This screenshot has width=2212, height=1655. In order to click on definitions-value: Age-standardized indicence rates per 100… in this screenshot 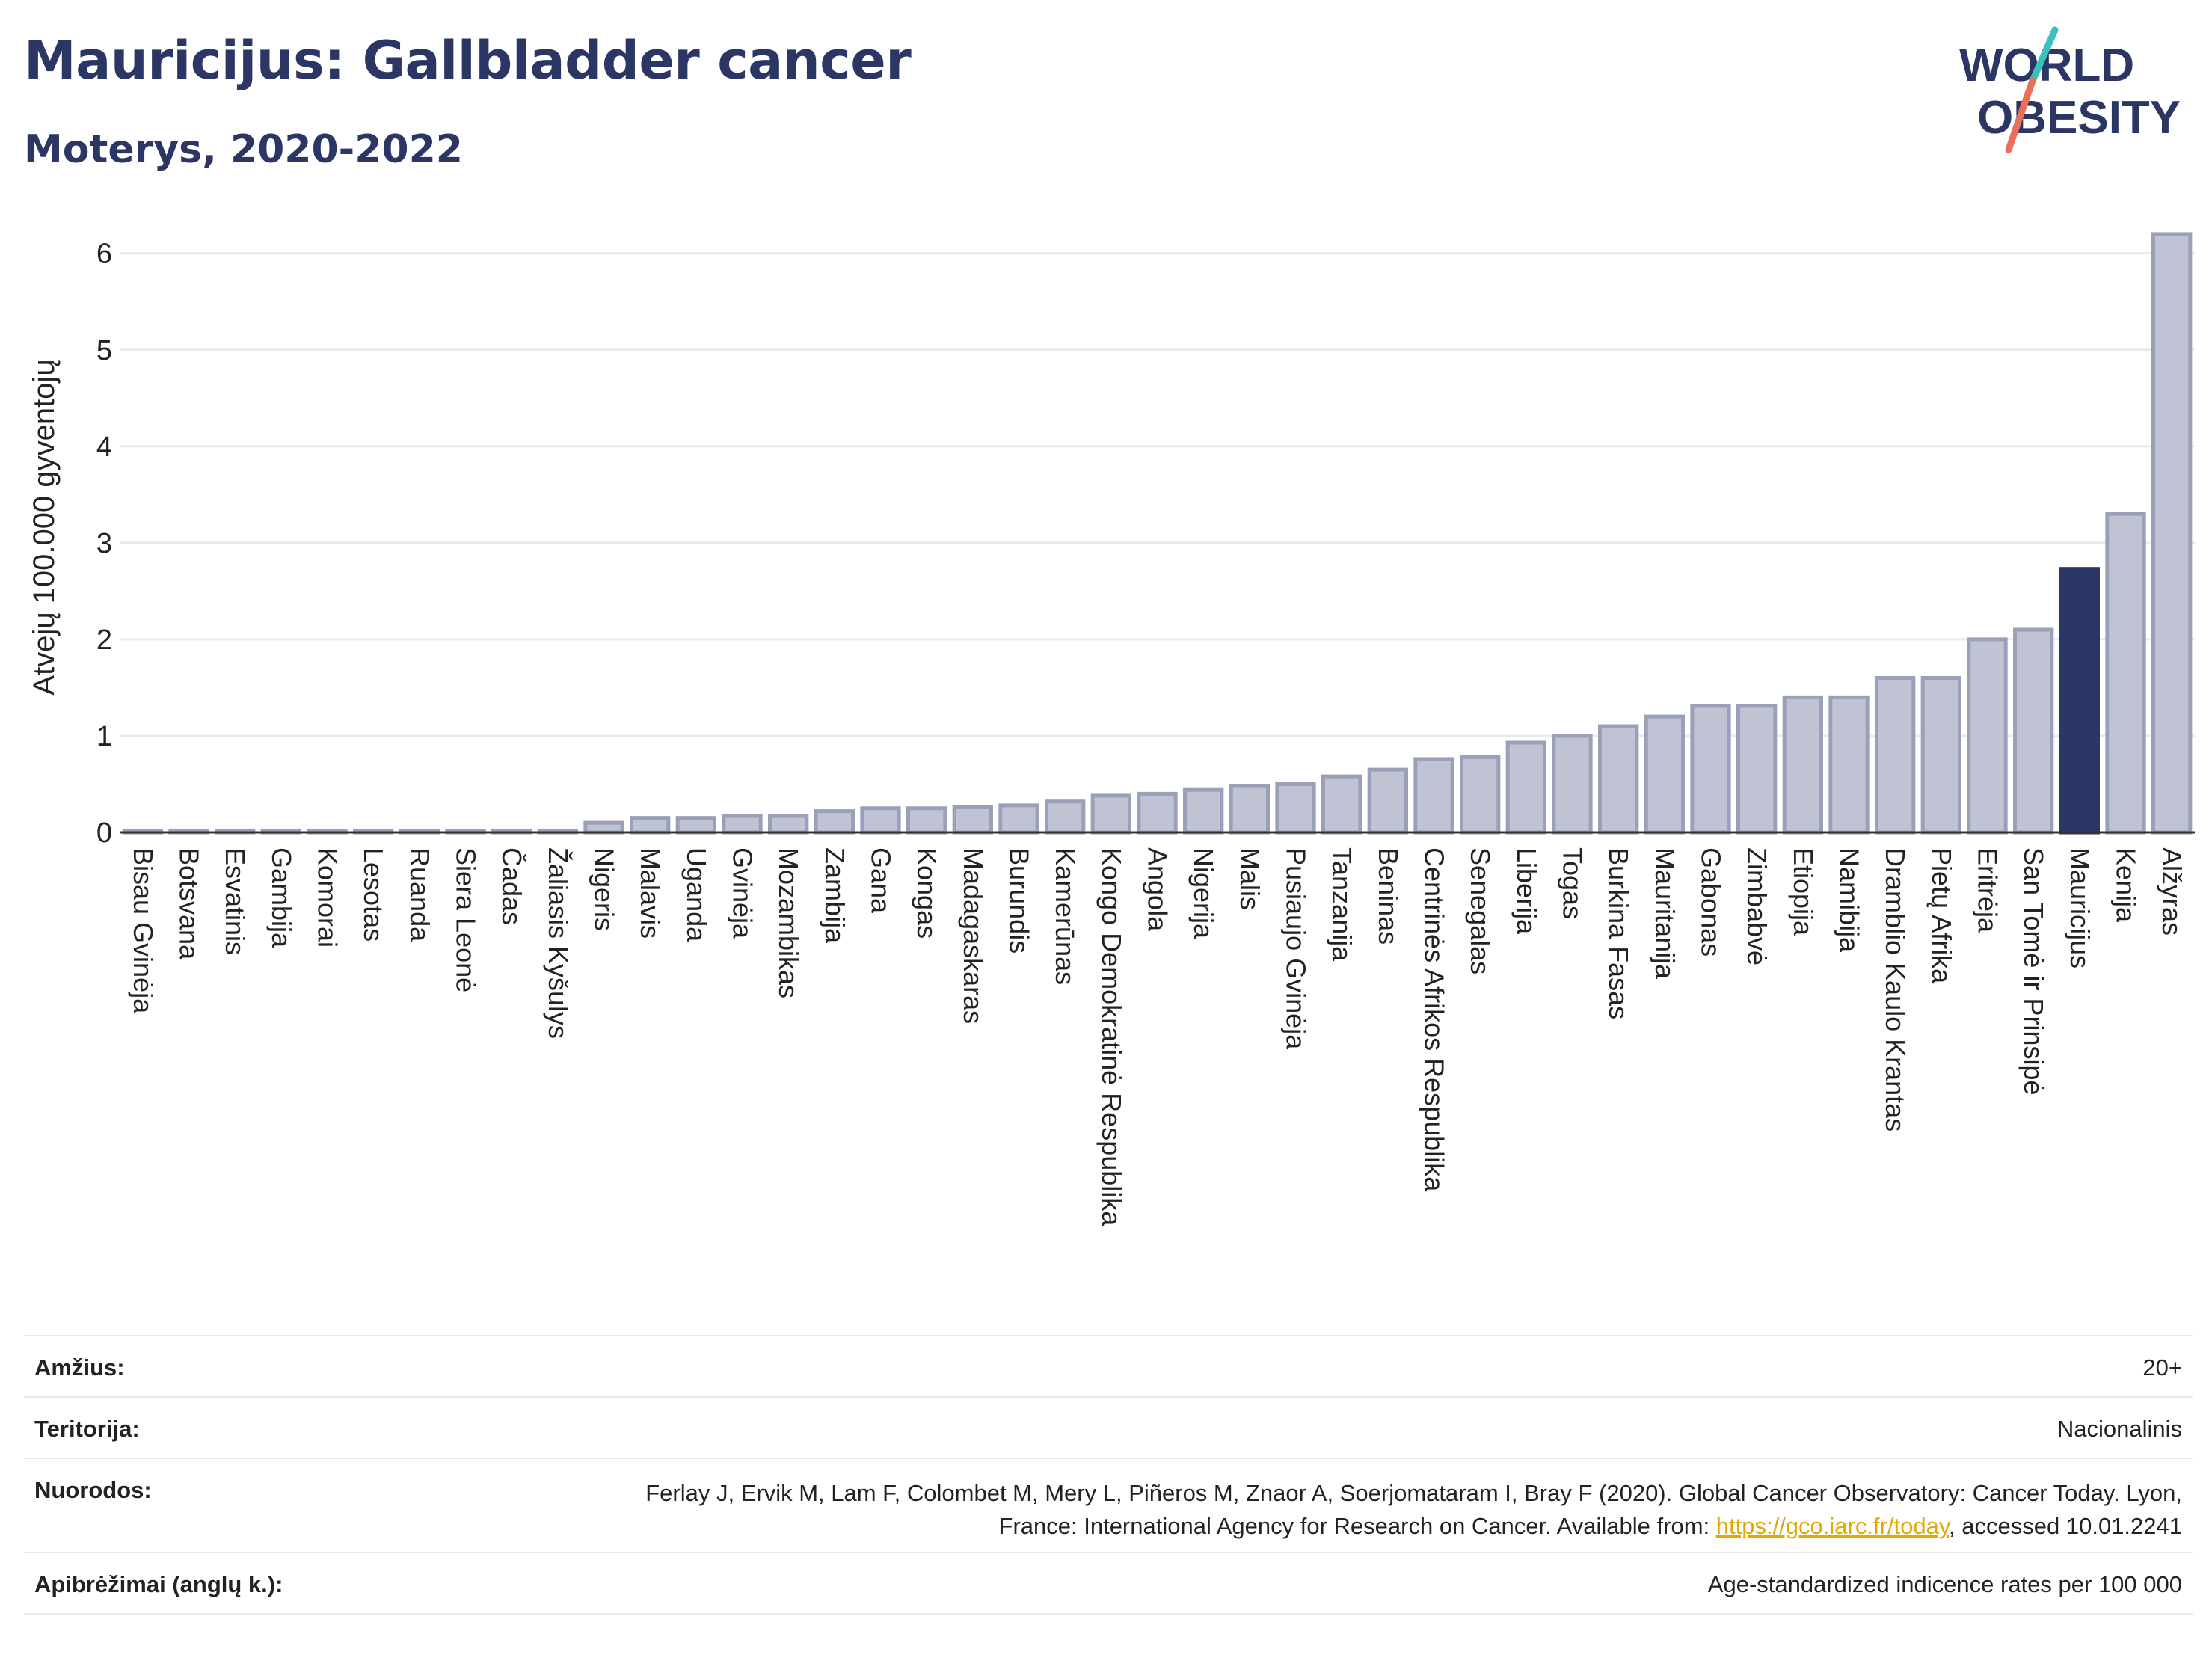, I will do `click(1944, 1584)`.